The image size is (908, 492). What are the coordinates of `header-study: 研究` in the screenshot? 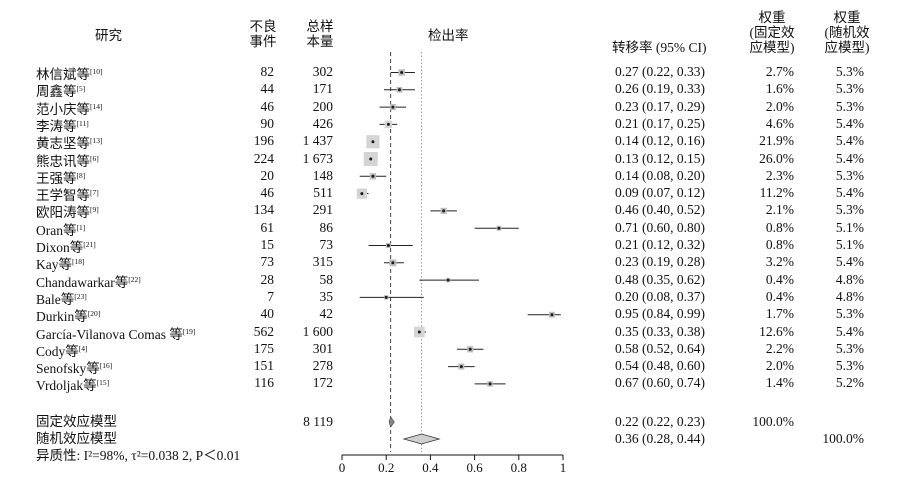 It's located at (108, 35).